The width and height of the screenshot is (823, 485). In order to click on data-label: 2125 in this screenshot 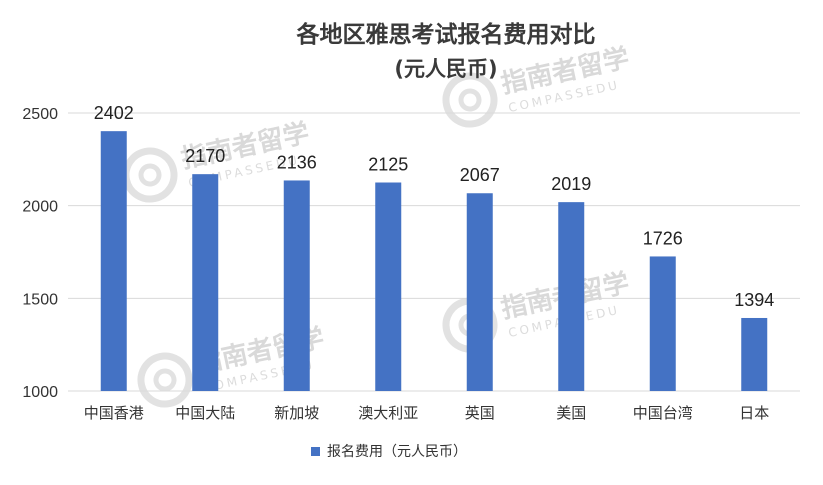, I will do `click(388, 165)`.